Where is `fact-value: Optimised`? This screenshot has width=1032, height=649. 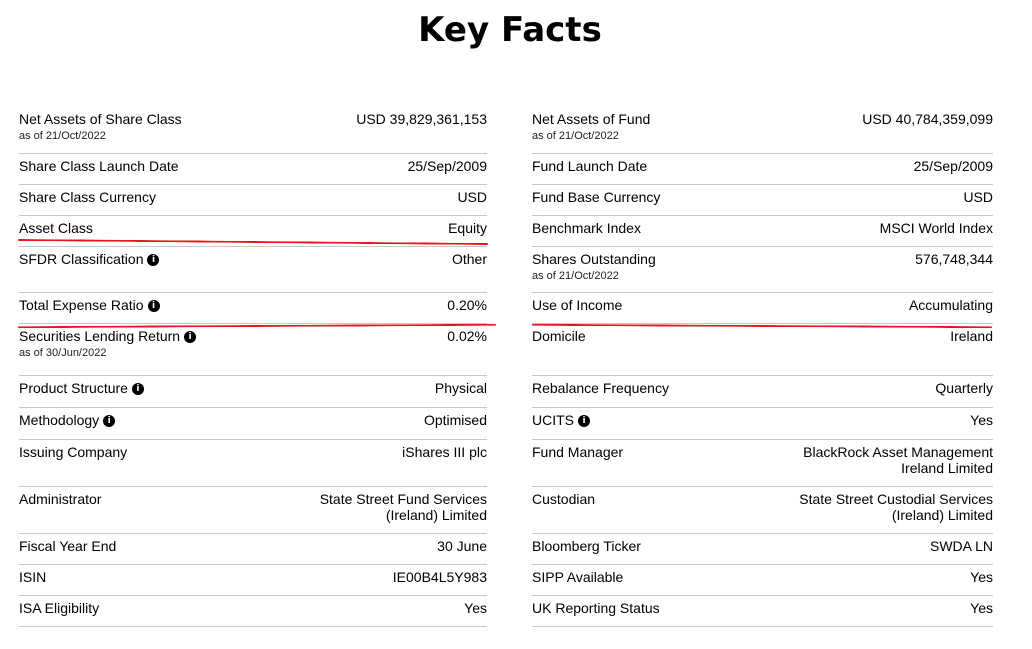
fact-value: Optimised is located at coordinates (455, 420).